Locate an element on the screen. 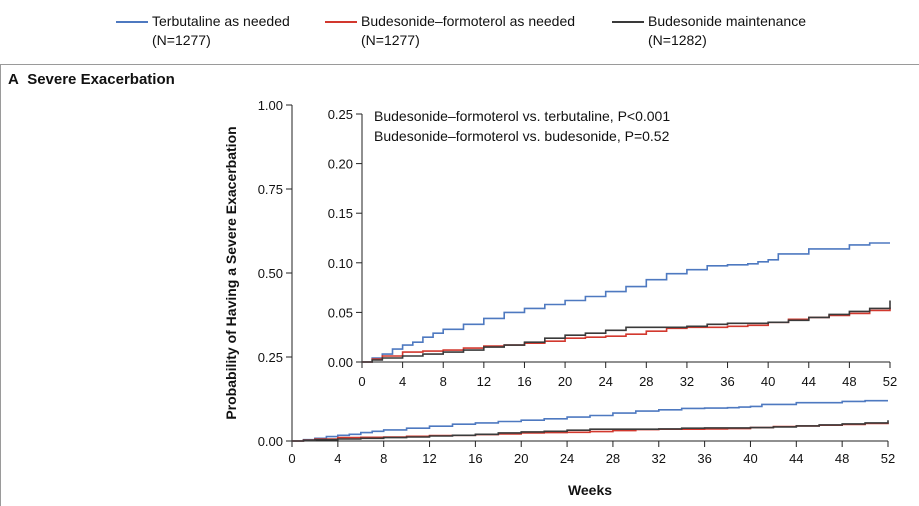 This screenshot has height=506, width=919. main-x-tick-label: 24 is located at coordinates (567, 458).